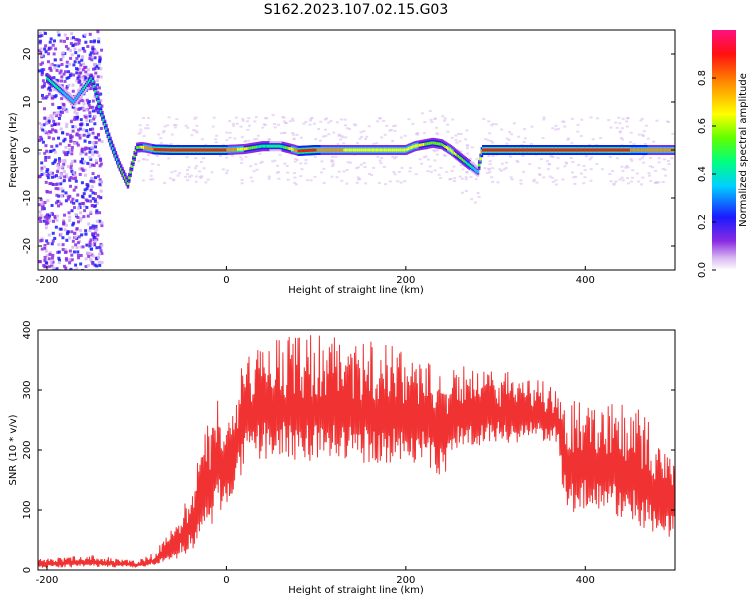  I want to click on y-tick-label: 100, so click(27, 509).